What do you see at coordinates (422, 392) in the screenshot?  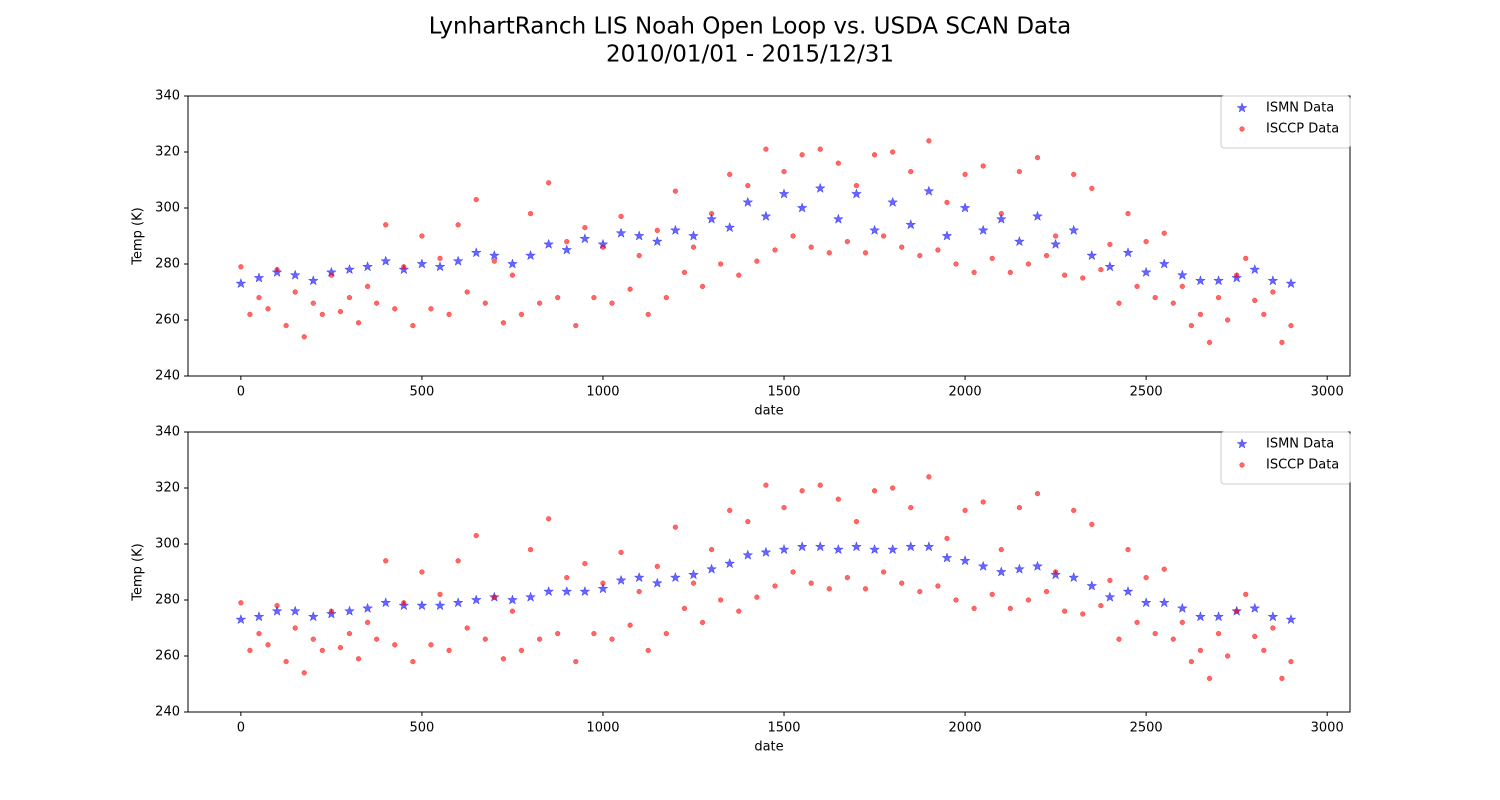 I see `x-tick-label: 500` at bounding box center [422, 392].